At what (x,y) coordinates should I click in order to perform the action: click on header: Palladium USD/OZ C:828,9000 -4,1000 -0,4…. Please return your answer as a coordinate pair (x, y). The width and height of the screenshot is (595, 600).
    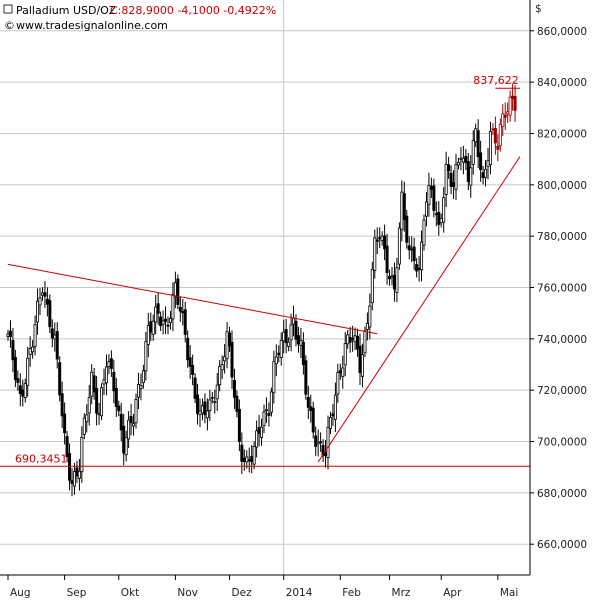
    Looking at the image, I should click on (139, 18).